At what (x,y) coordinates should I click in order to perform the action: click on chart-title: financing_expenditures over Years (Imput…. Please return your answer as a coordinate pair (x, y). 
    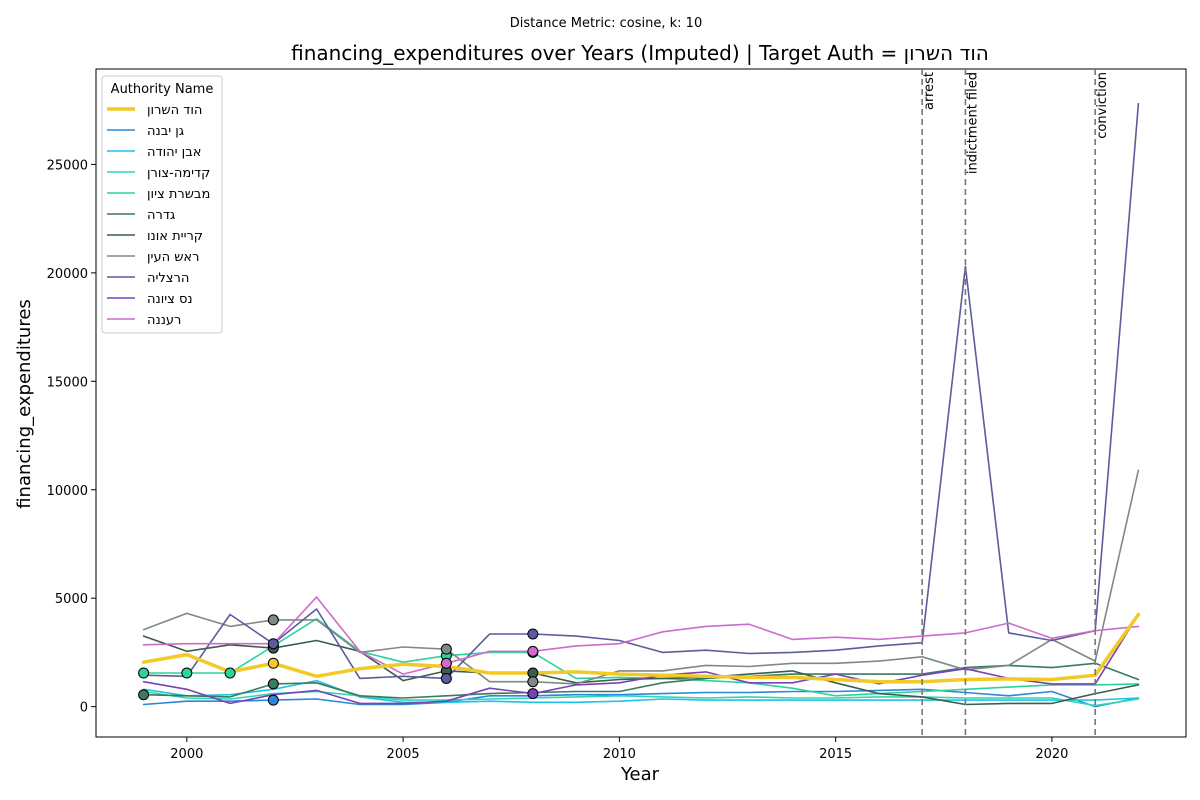
    Looking at the image, I should click on (640, 53).